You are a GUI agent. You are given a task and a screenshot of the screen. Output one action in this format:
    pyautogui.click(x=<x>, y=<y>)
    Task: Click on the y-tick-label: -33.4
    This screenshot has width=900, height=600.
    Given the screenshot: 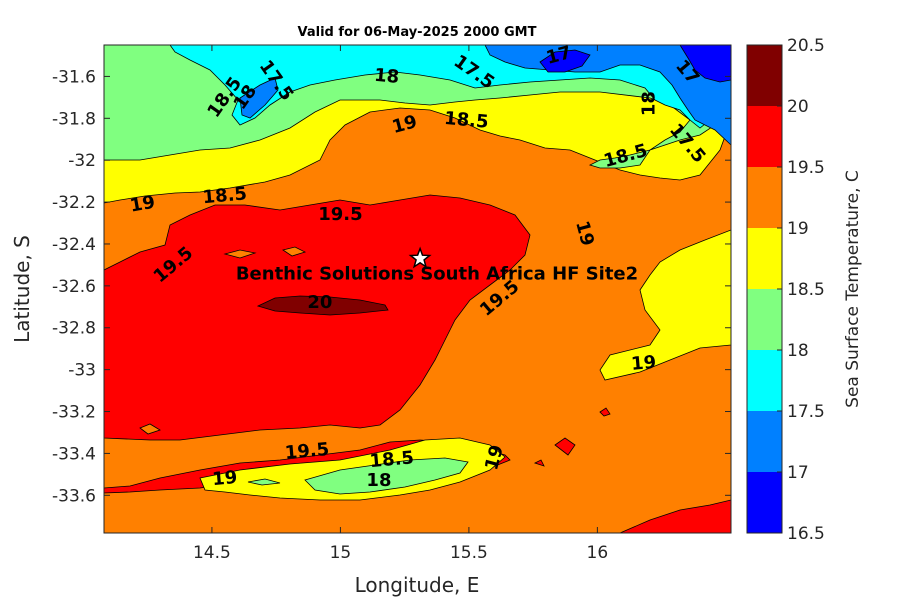 What is the action you would take?
    pyautogui.click(x=74, y=454)
    